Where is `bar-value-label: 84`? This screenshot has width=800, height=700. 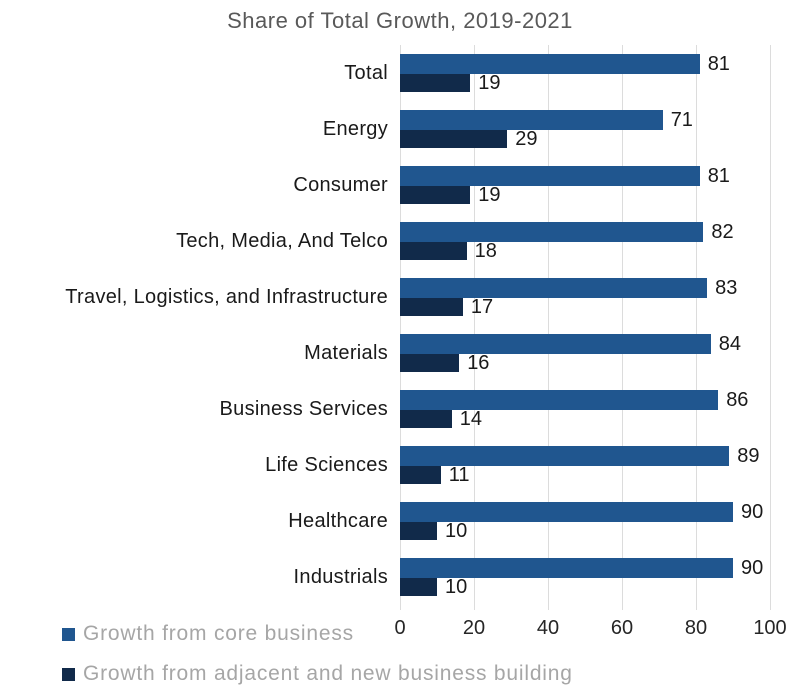 bar-value-label: 84 is located at coordinates (730, 343).